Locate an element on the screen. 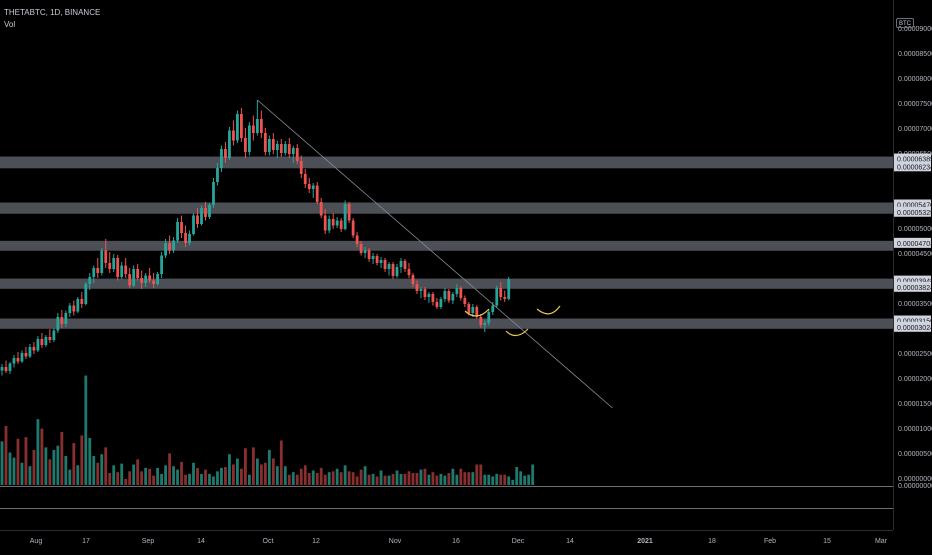 The width and height of the screenshot is (932, 555). chart-title: THETABTC, 1D, BINANCE is located at coordinates (52, 12).